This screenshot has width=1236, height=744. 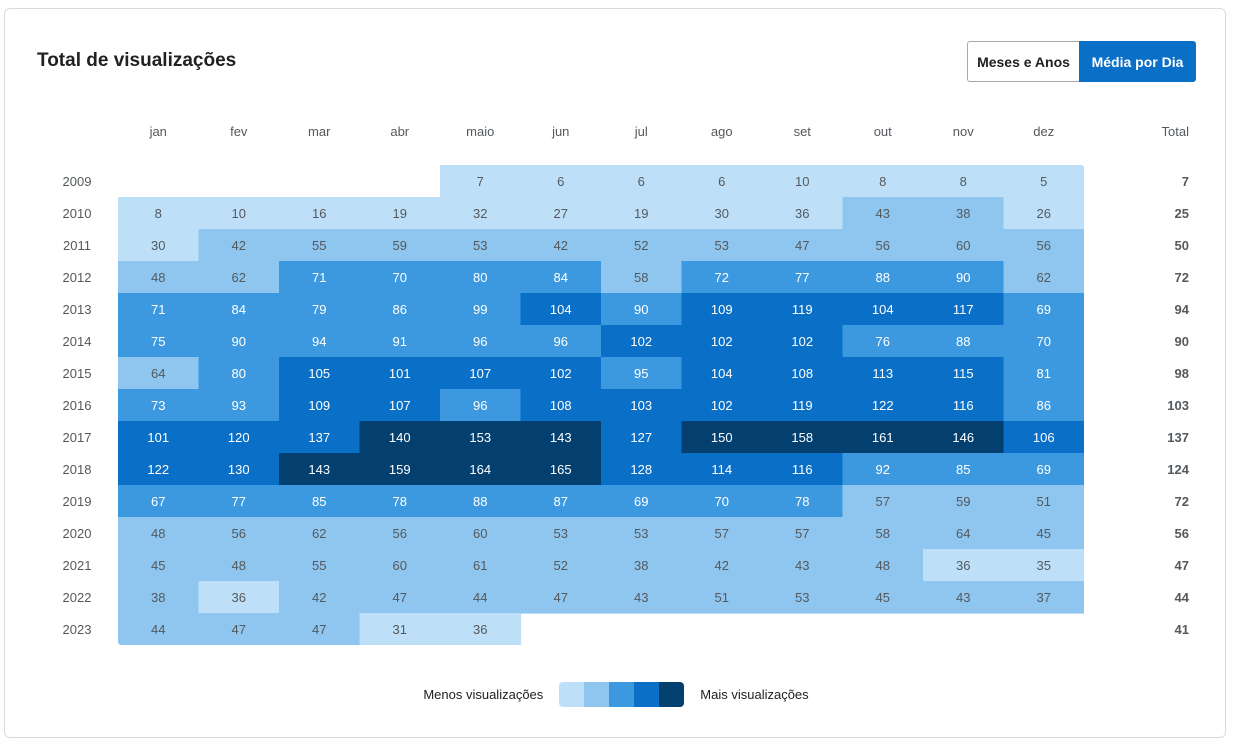 I want to click on legend-swatches, so click(x=622, y=694).